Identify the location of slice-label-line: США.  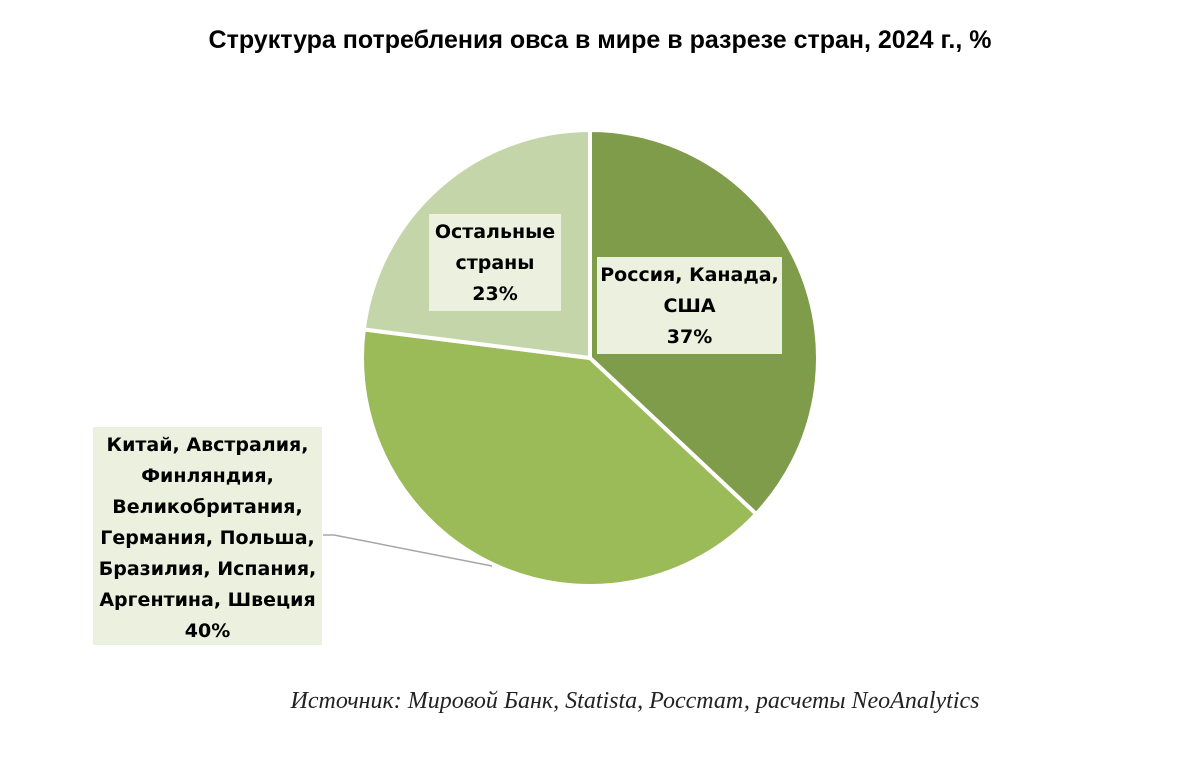
(689, 306).